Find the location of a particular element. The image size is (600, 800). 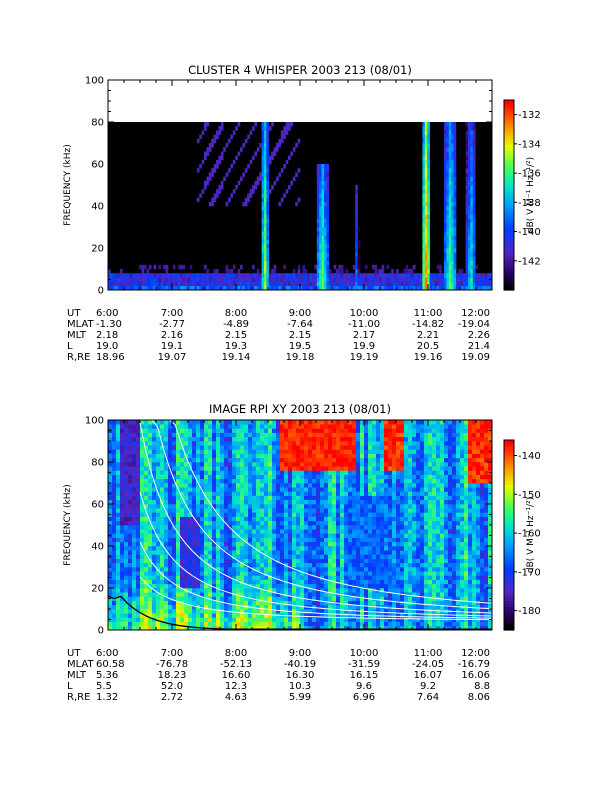

ephemeris-cell: 2.18 is located at coordinates (107, 335).